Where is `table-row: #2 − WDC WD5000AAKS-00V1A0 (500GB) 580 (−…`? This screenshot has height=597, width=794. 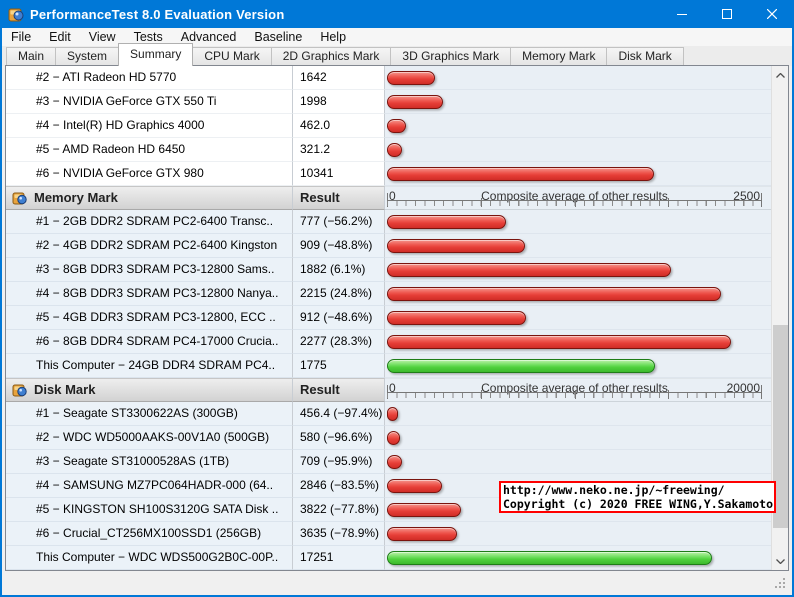
table-row: #2 − WDC WD5000AAKS-00V1A0 (500GB) 580 (−… is located at coordinates (388, 438).